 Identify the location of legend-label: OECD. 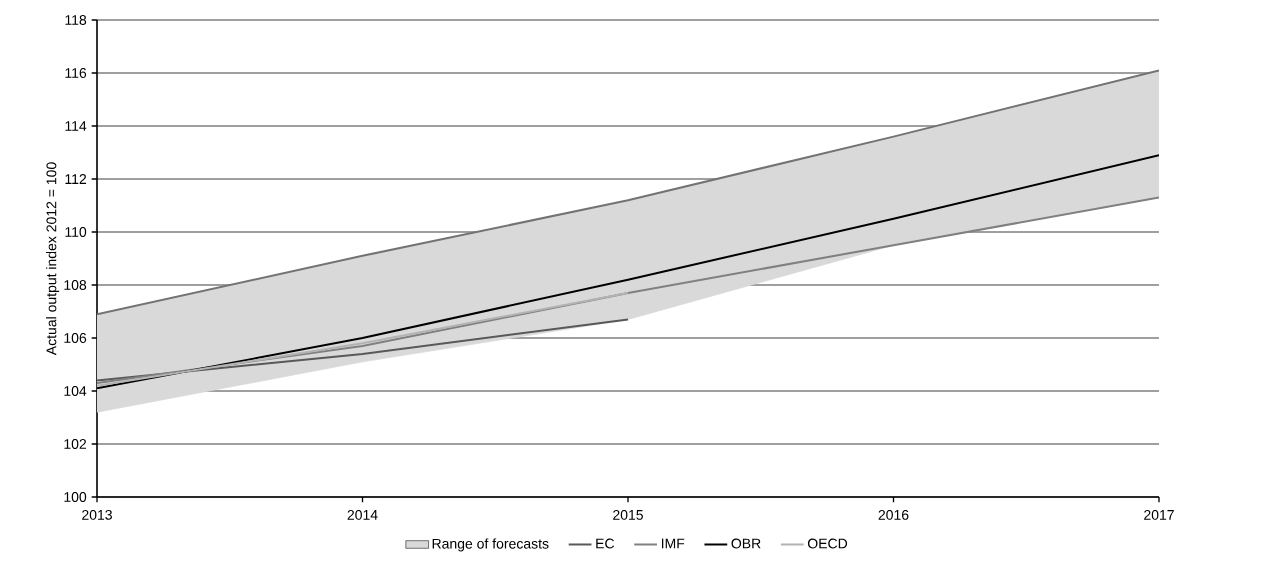
(827, 543).